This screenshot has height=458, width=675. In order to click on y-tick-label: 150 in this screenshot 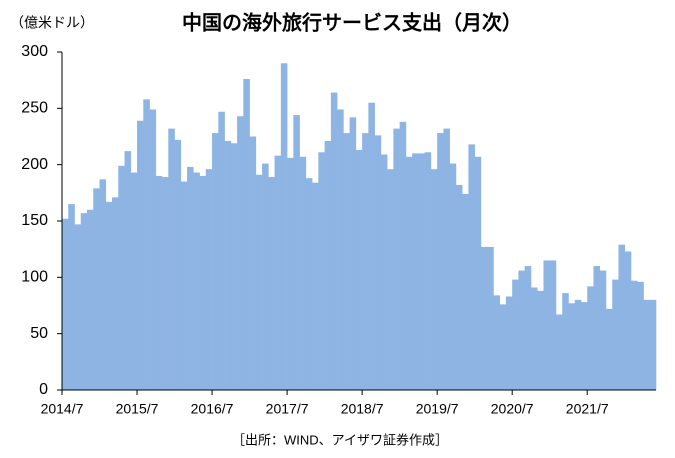, I will do `click(34, 220)`.